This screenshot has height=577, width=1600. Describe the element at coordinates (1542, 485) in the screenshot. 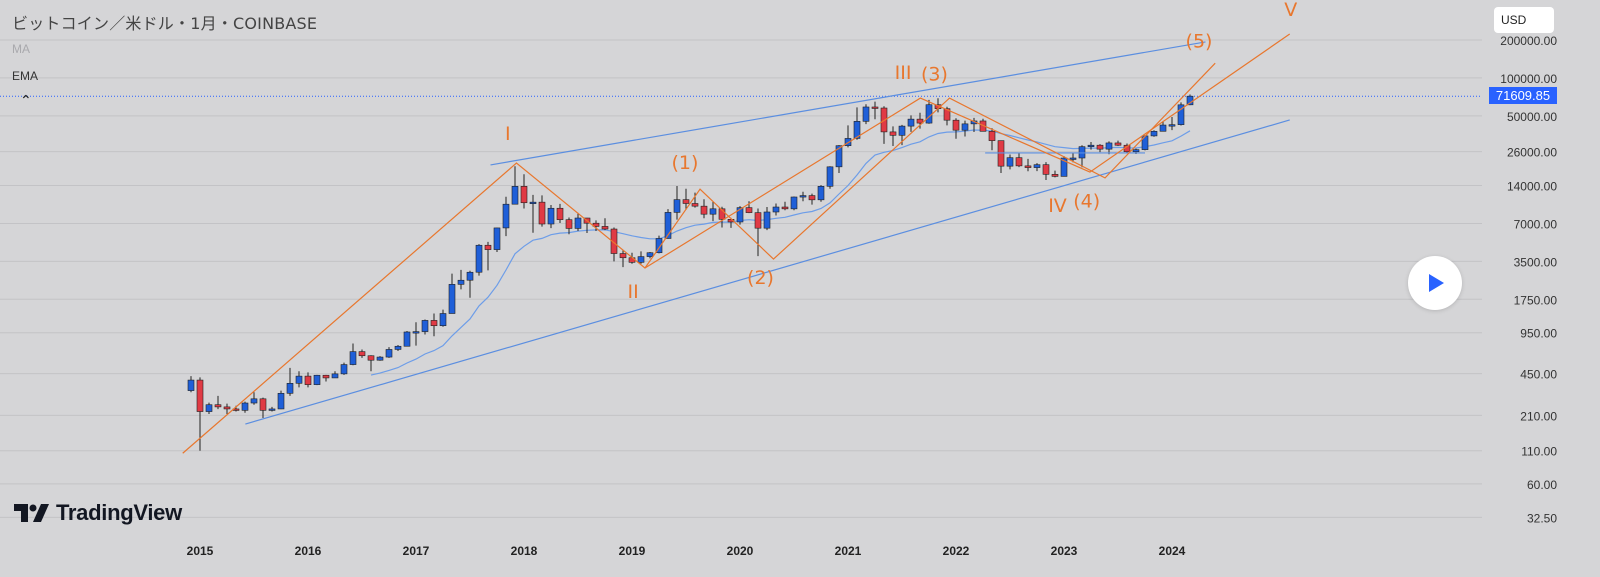

I see `y-tick-label: 60.00` at that location.